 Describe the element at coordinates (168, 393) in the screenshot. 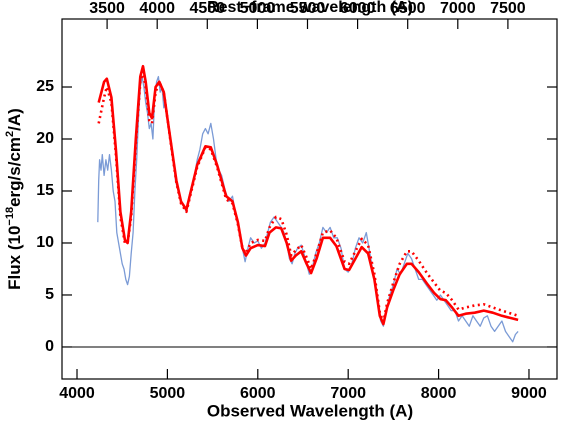

I see `x-tick-label: 5000` at that location.